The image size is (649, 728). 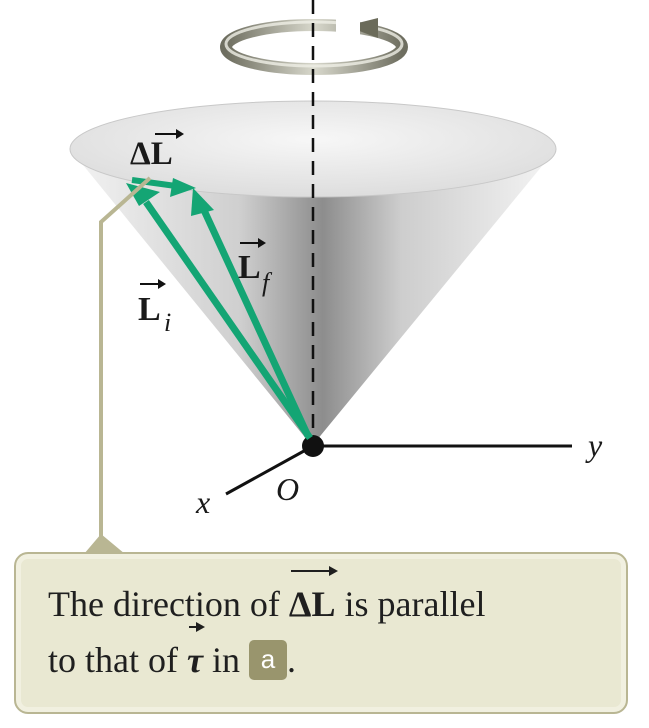 I want to click on caption-part-5: ., so click(x=291, y=660).